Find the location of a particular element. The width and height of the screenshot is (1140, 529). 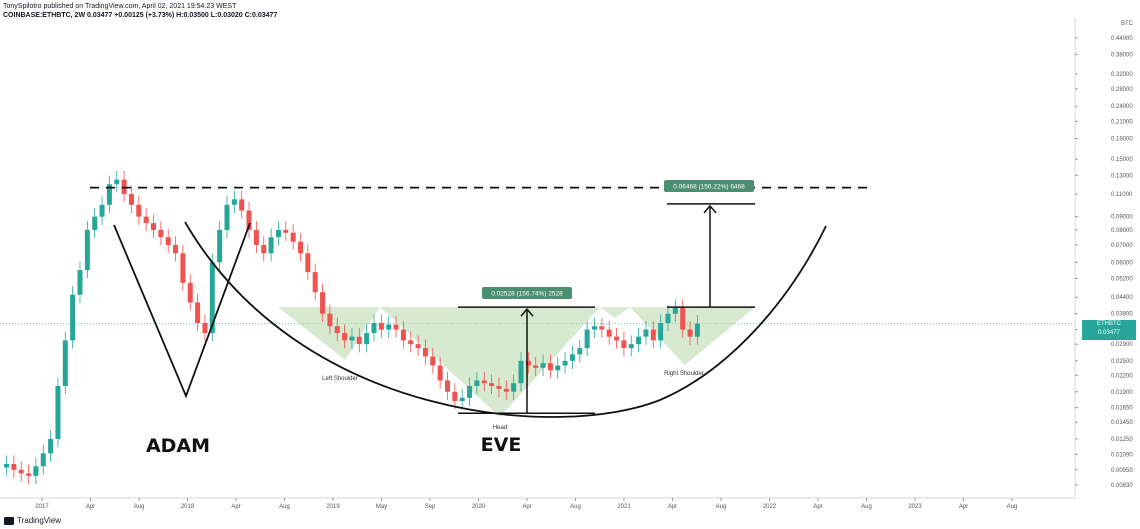

price-tick-label: 0.21000 is located at coordinates (1122, 122).